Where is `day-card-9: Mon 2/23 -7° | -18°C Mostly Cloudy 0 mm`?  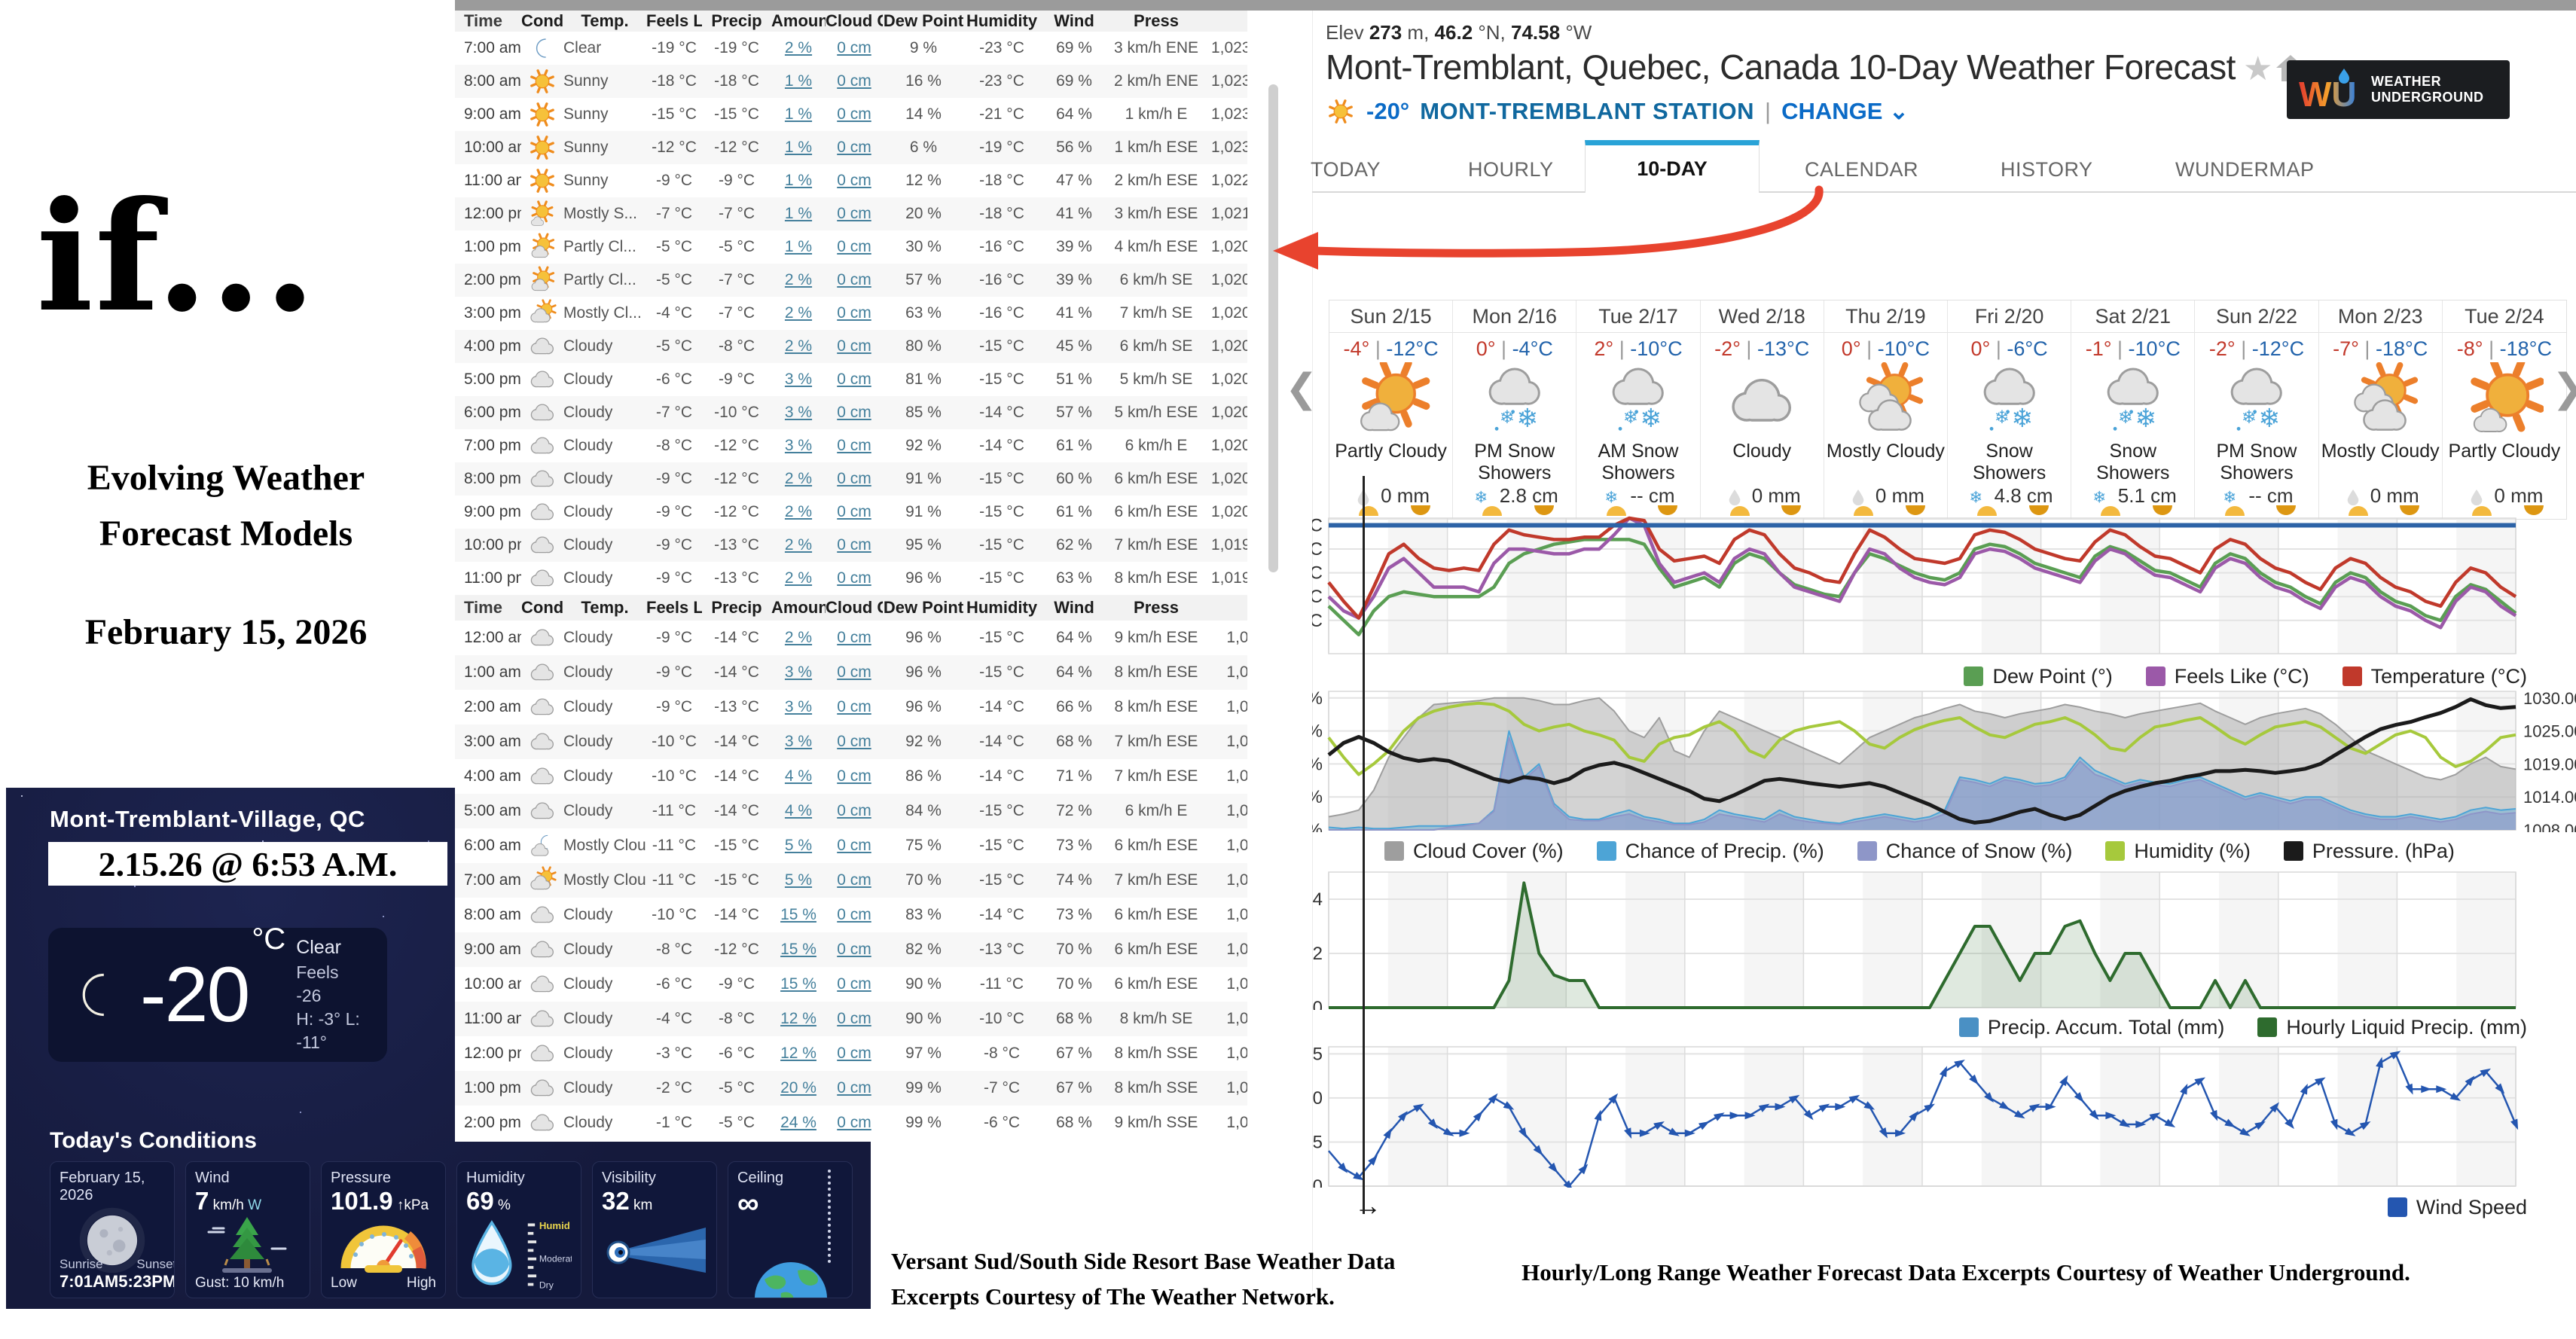 day-card-9: Mon 2/23 -7° | -18°C Mostly Cloudy 0 mm is located at coordinates (2381, 409).